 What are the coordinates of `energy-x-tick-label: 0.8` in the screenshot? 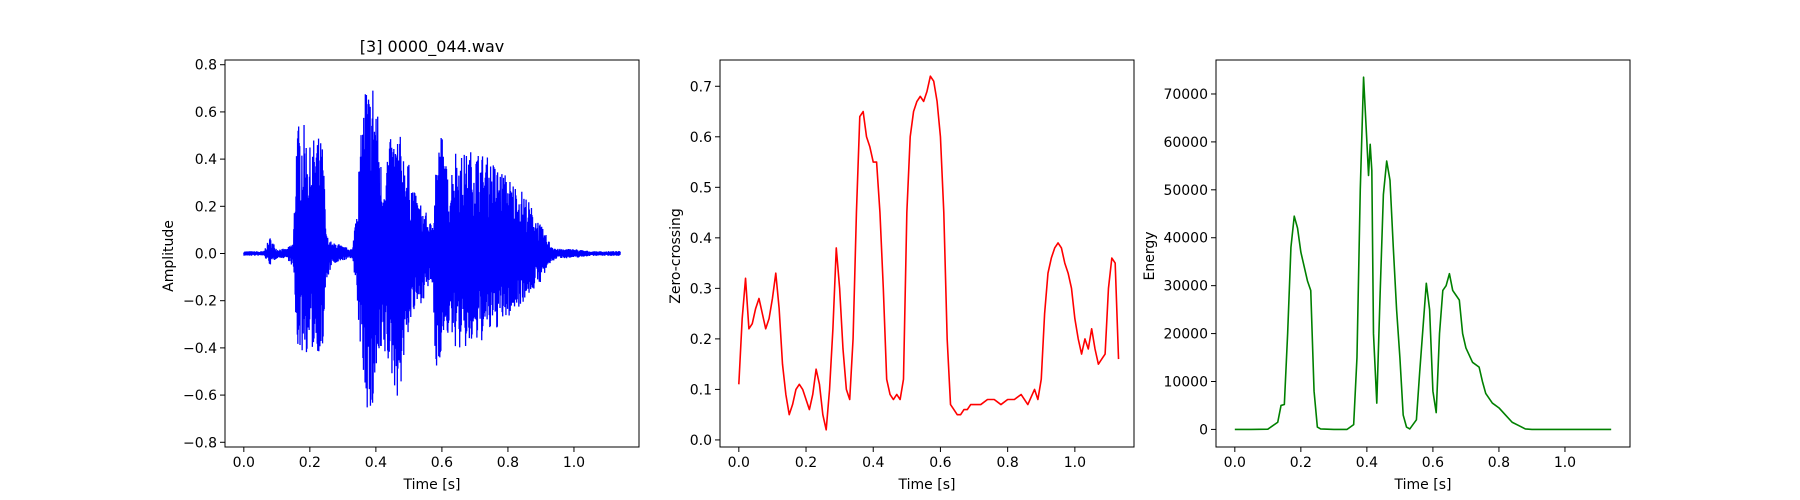 It's located at (1499, 463).